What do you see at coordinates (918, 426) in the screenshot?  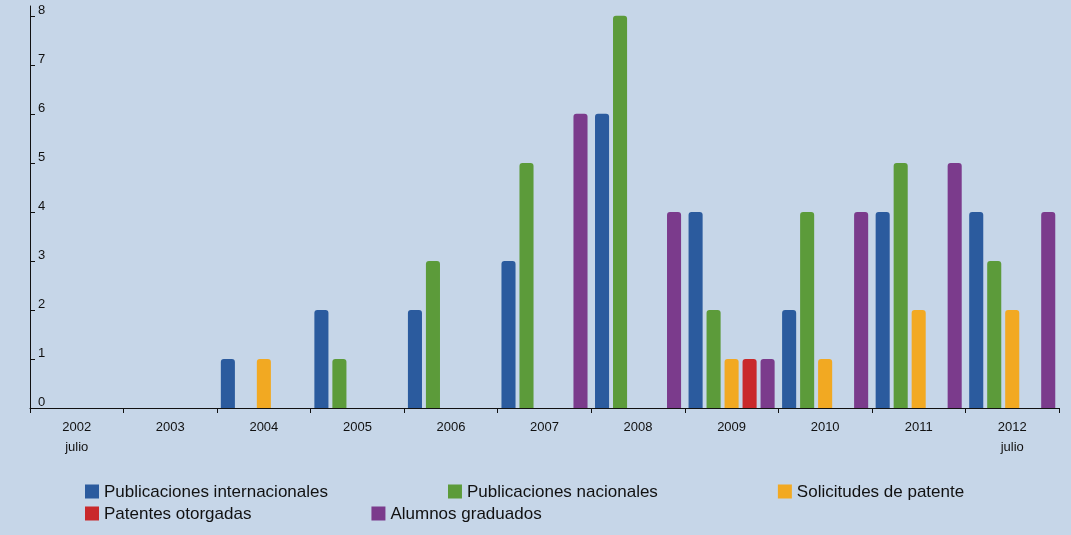 I see `x-tick-label: 2011` at bounding box center [918, 426].